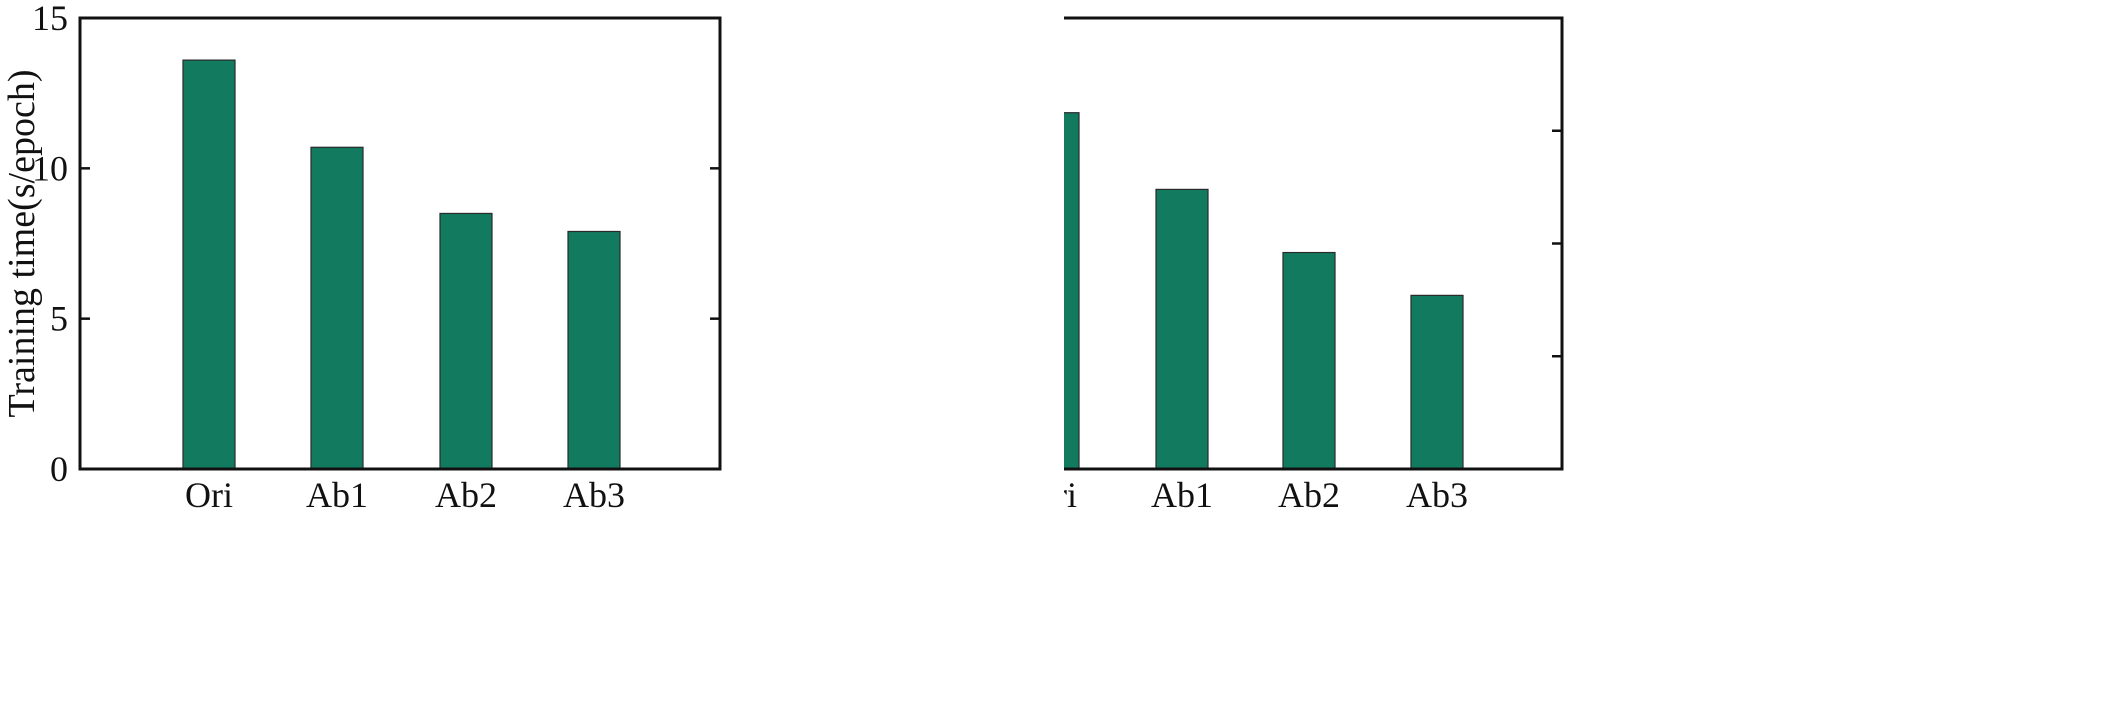 This screenshot has height=703, width=2128. What do you see at coordinates (1182, 495) in the screenshot?
I see `testing-x-tick-label: Ab1` at bounding box center [1182, 495].